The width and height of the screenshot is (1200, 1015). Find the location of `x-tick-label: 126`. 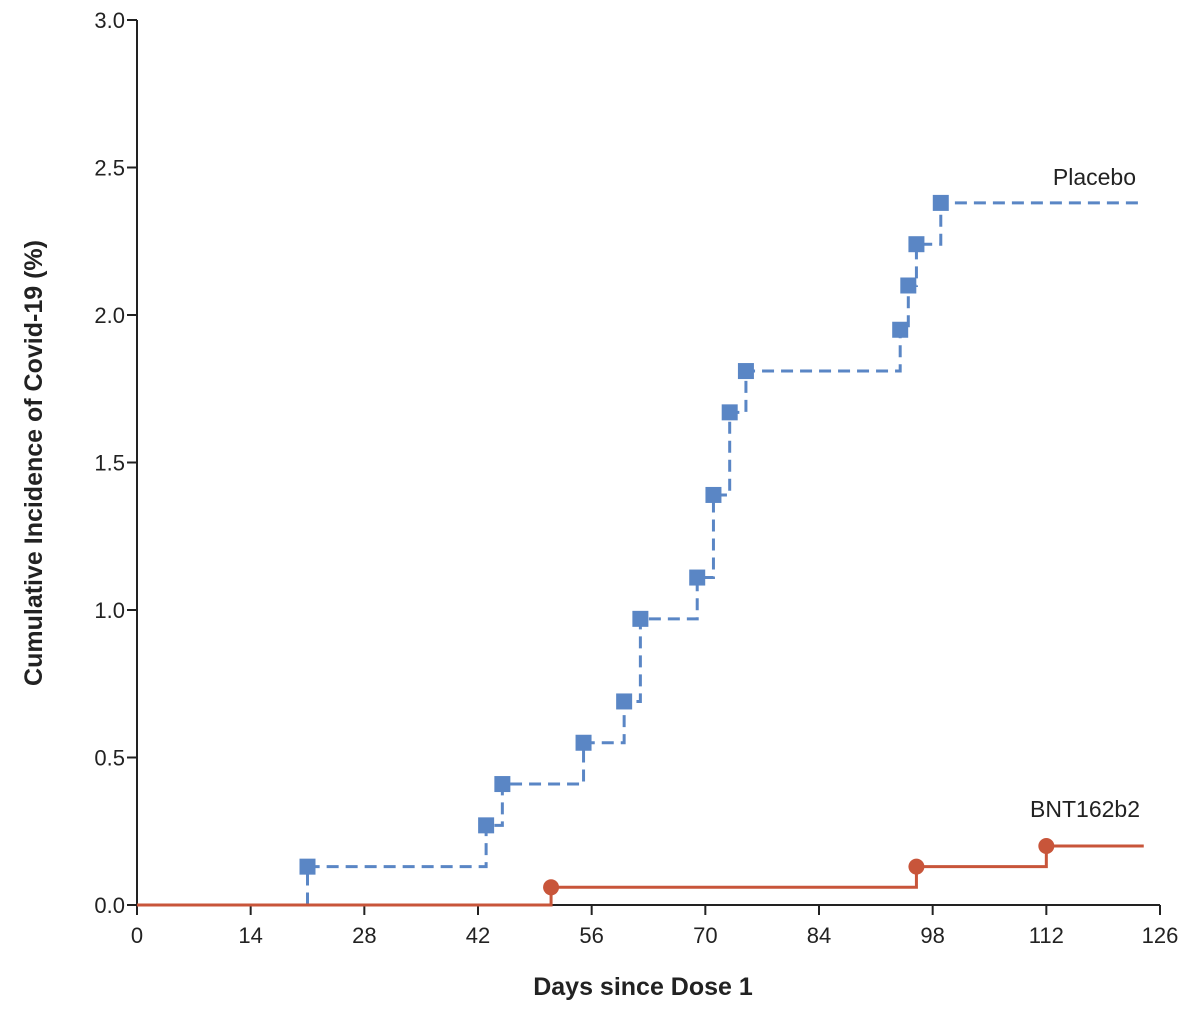

x-tick-label: 126 is located at coordinates (1160, 935).